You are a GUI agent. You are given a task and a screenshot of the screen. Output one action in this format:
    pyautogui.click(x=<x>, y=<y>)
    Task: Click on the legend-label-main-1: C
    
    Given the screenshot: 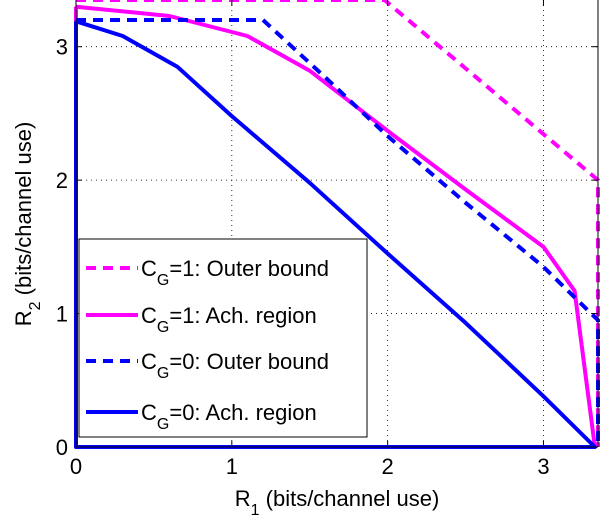 What is the action you would take?
    pyautogui.click(x=149, y=315)
    